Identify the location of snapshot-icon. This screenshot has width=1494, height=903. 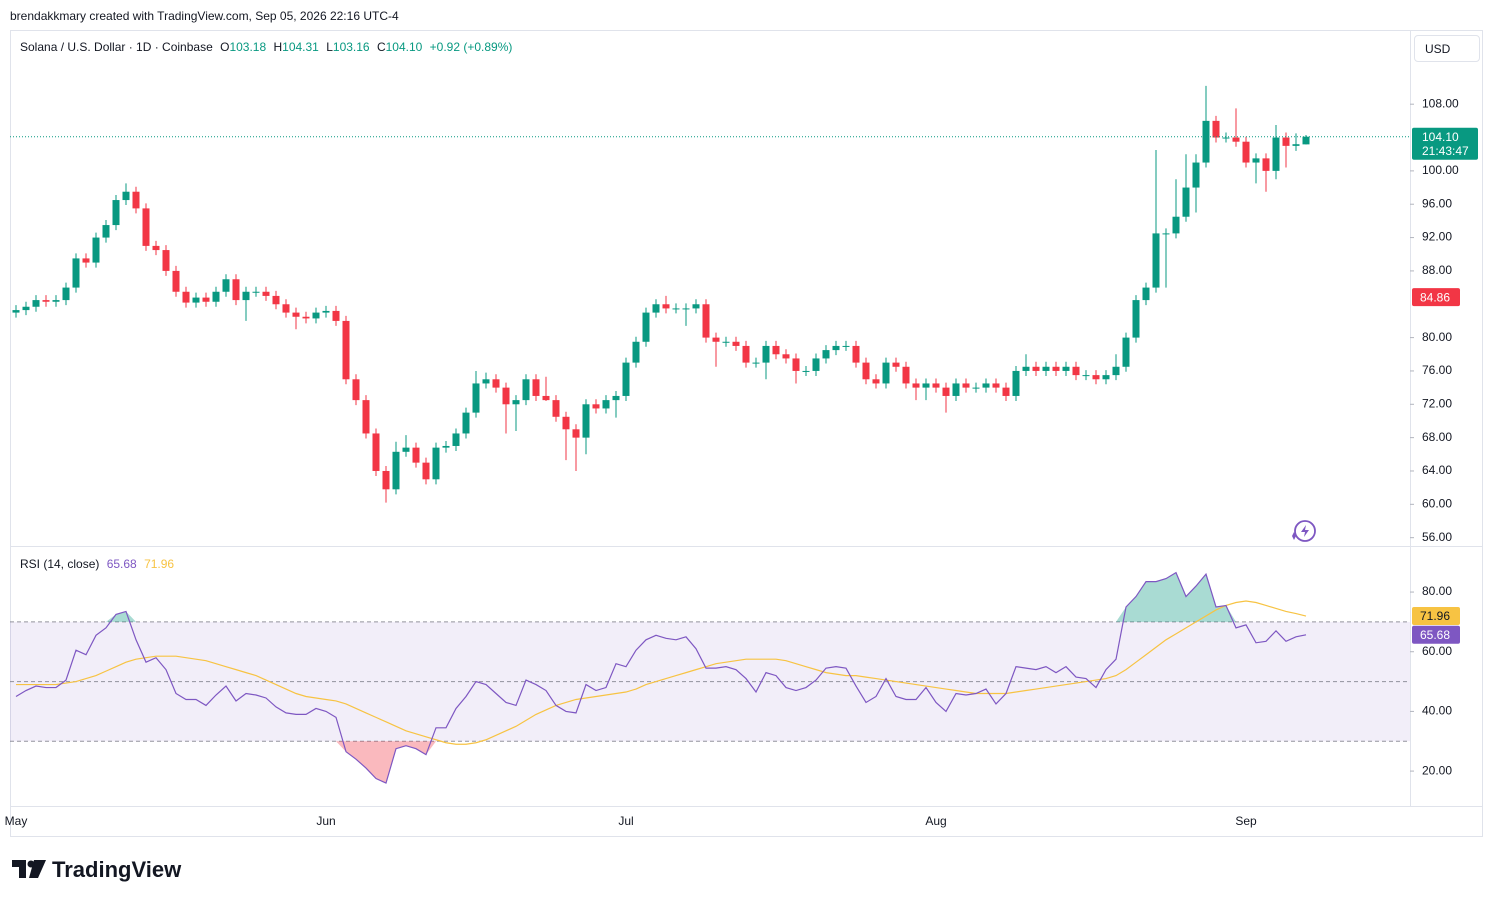
(1304, 531).